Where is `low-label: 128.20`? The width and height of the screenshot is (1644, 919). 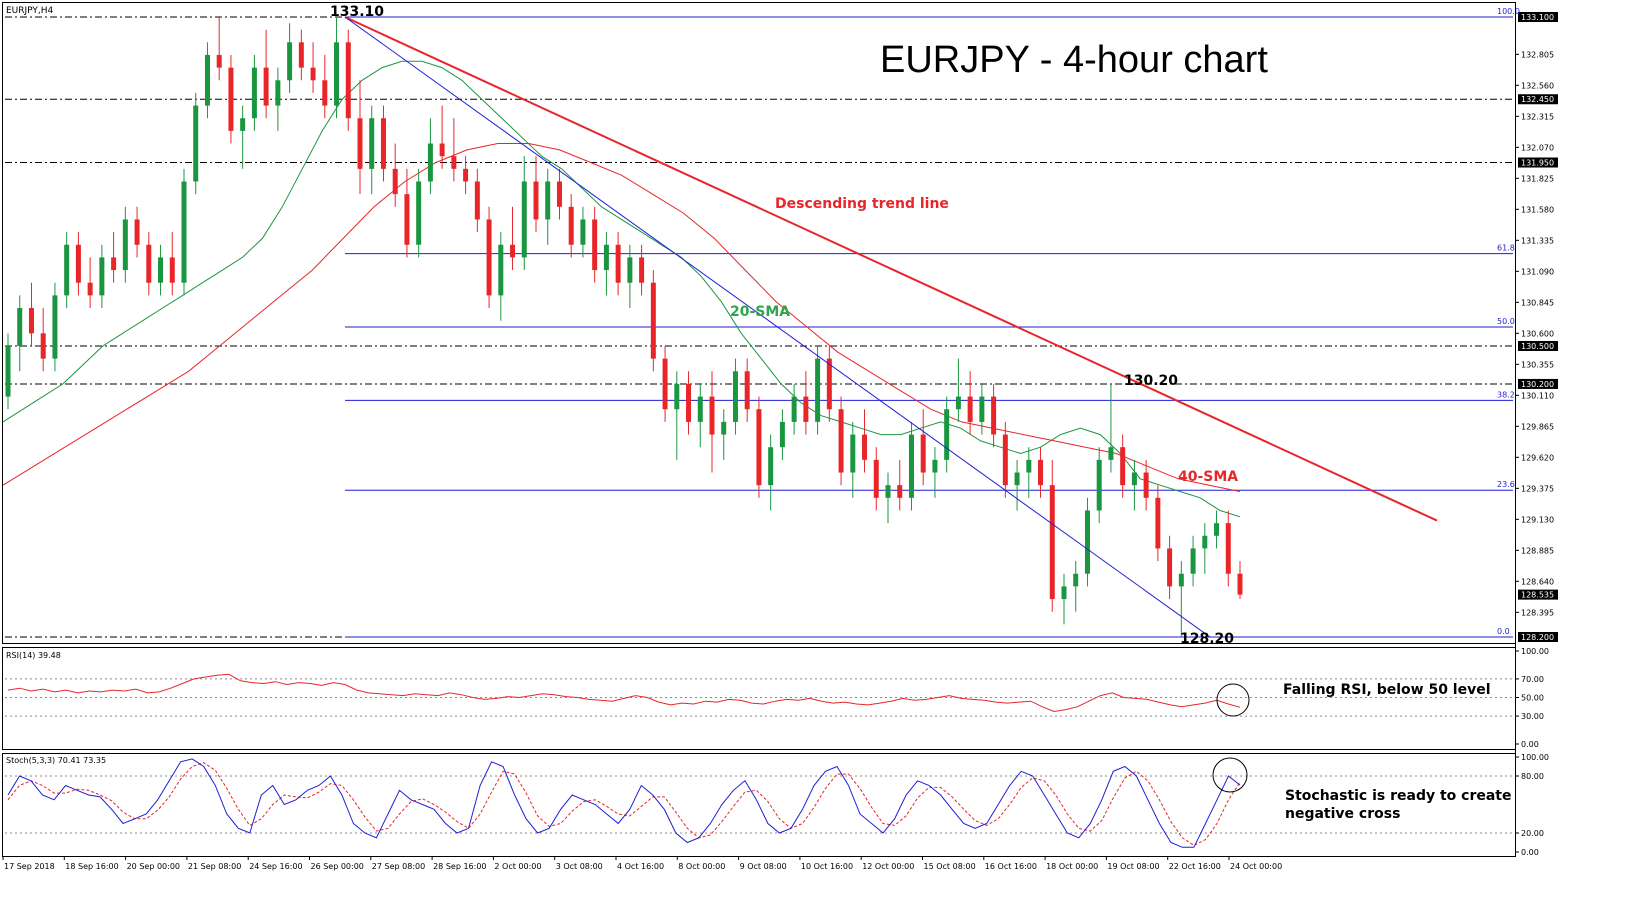
low-label: 128.20 is located at coordinates (1207, 639).